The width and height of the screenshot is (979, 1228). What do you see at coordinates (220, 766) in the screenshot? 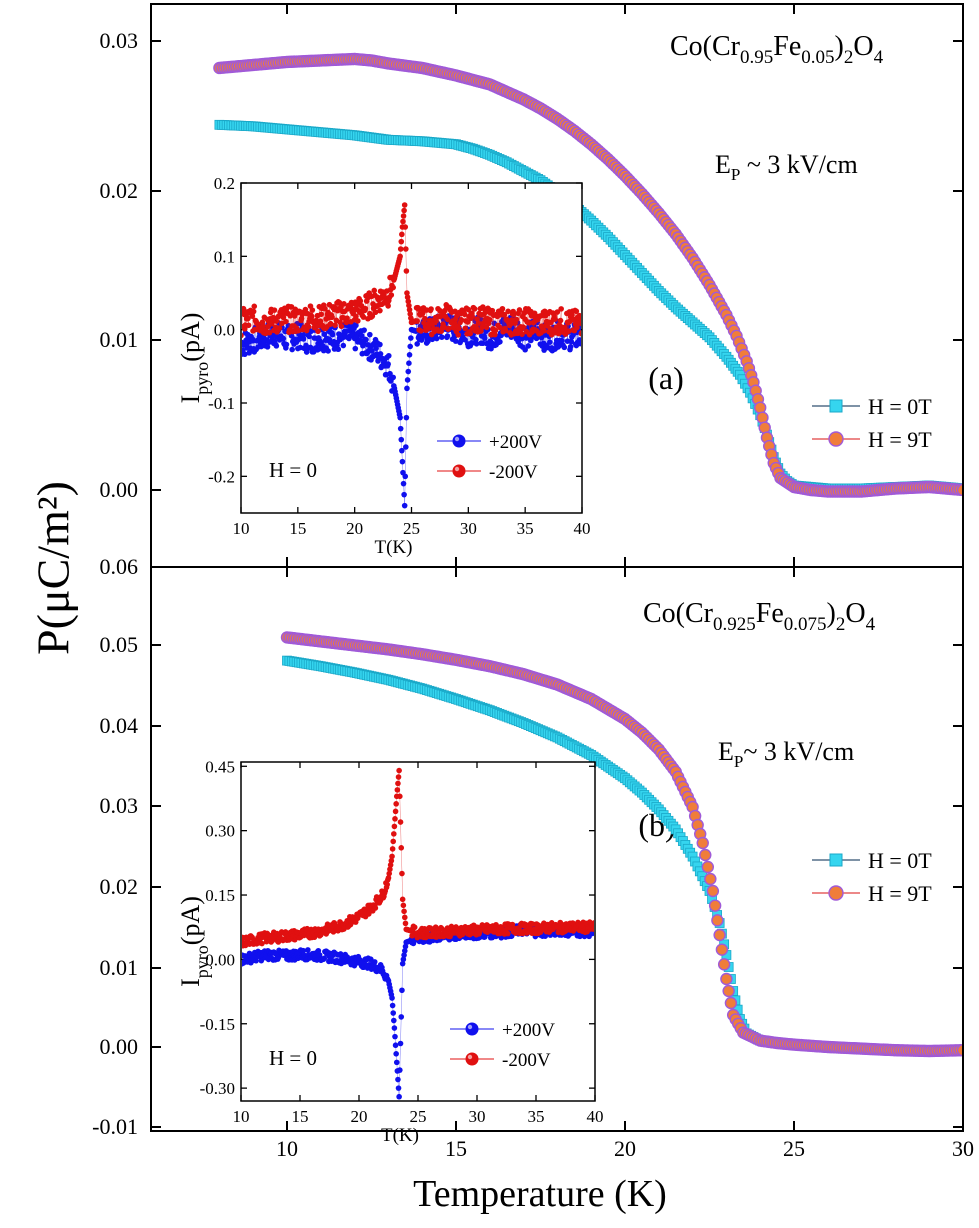
I see `inset-y-tick-label: 0.45` at bounding box center [220, 766].